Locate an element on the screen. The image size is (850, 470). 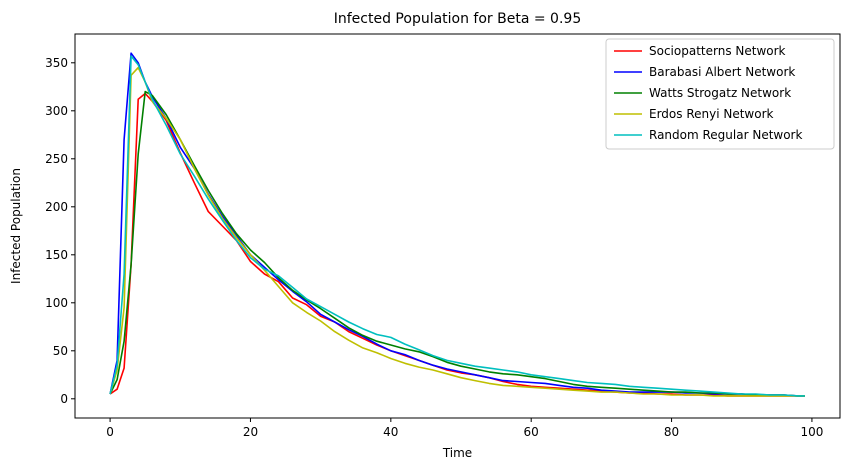
y-tick-label: 150 is located at coordinates (56, 255).